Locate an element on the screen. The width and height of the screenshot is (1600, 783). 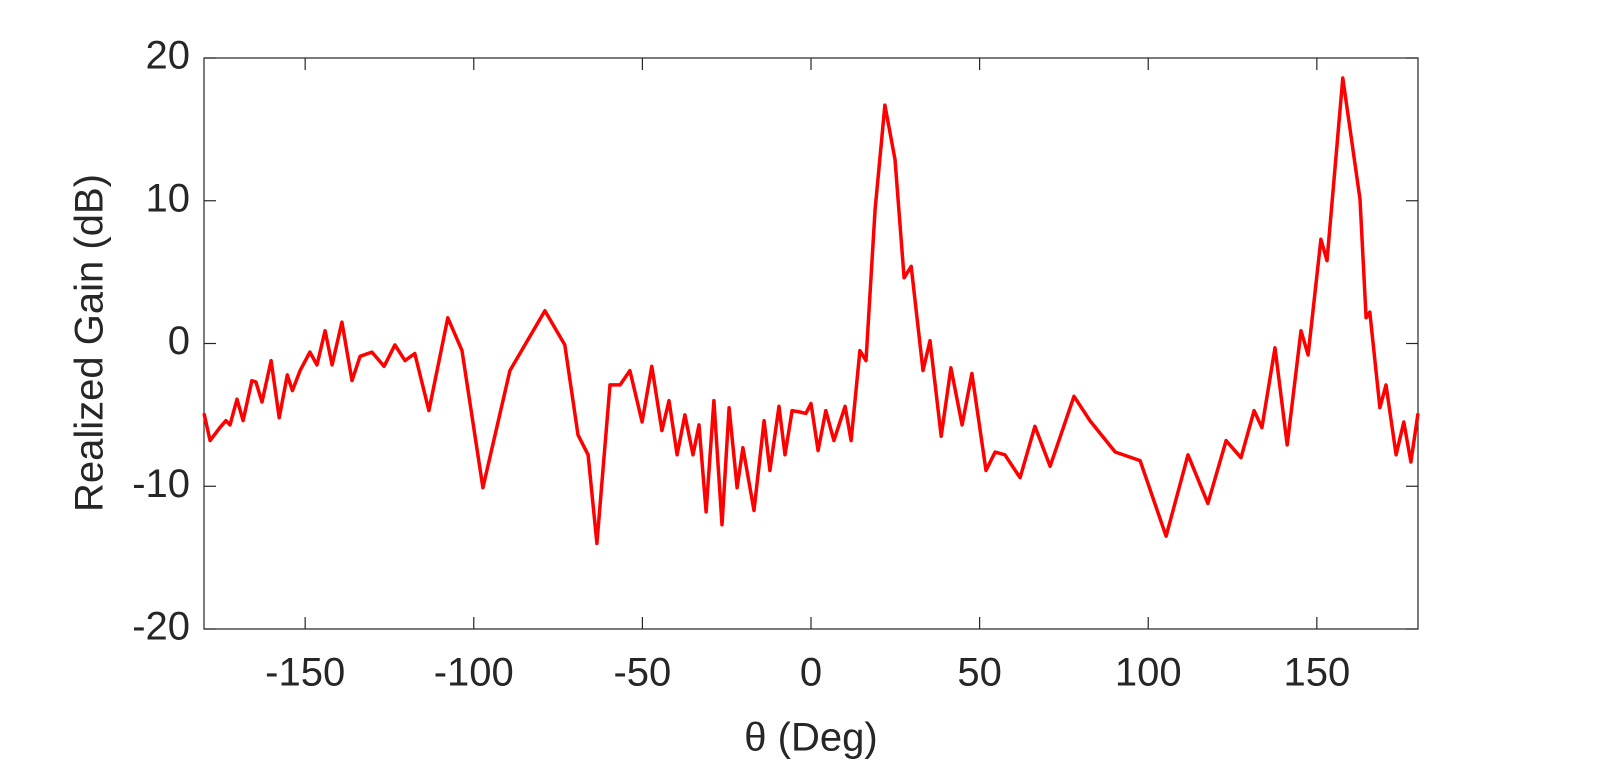
y-tick-label: 20 is located at coordinates (168, 56).